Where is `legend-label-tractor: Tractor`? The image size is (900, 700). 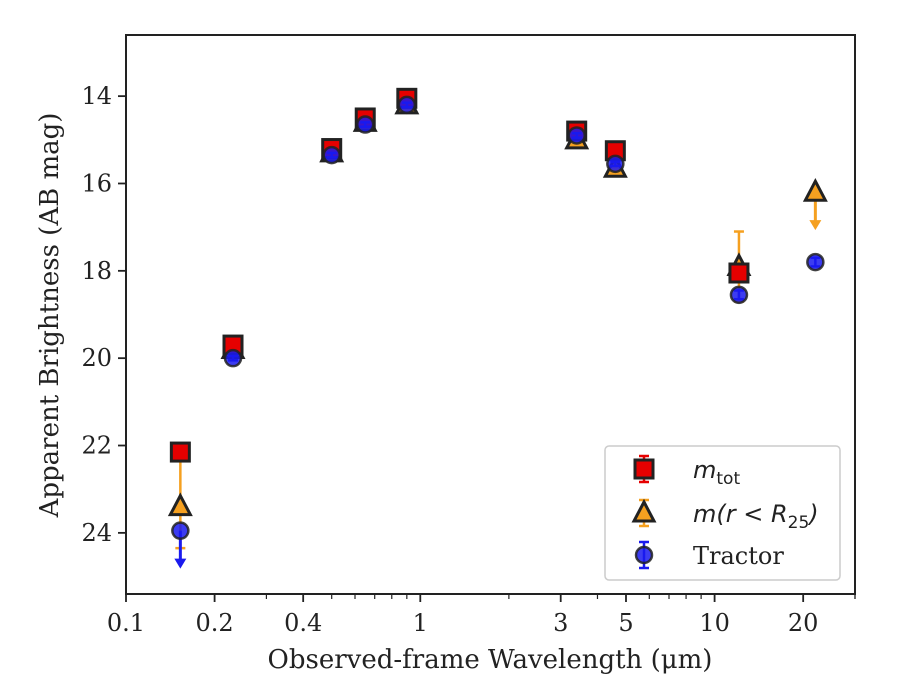
legend-label-tractor: Tractor is located at coordinates (738, 556).